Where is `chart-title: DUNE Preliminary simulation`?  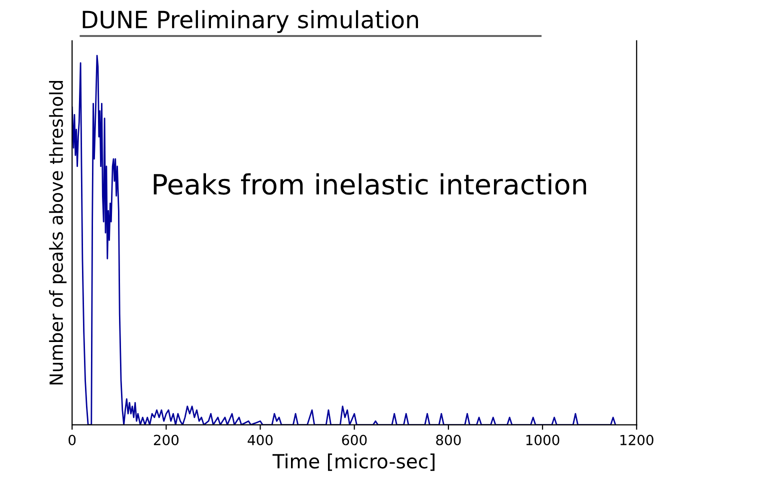 chart-title: DUNE Preliminary simulation is located at coordinates (250, 22).